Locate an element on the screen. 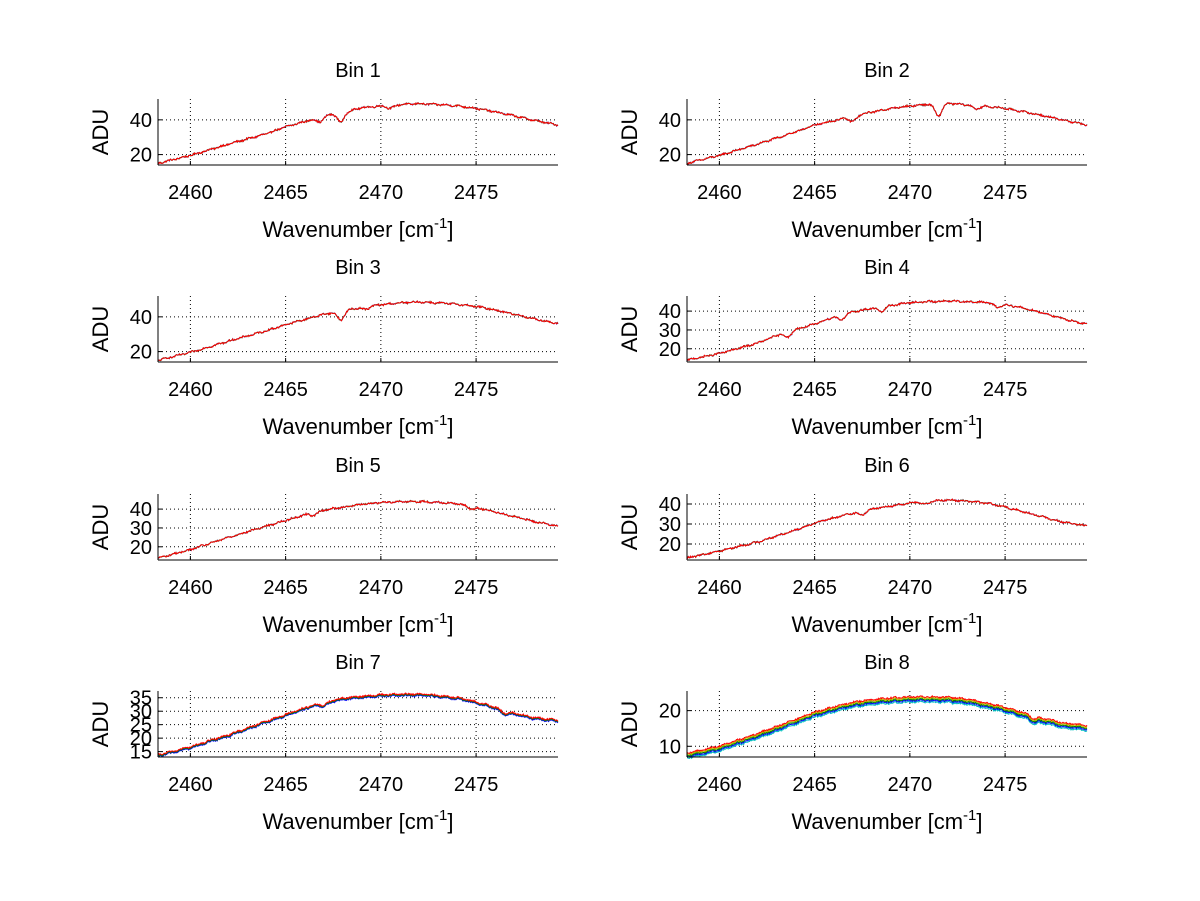  series-line-ch5 is located at coordinates (887, 724).